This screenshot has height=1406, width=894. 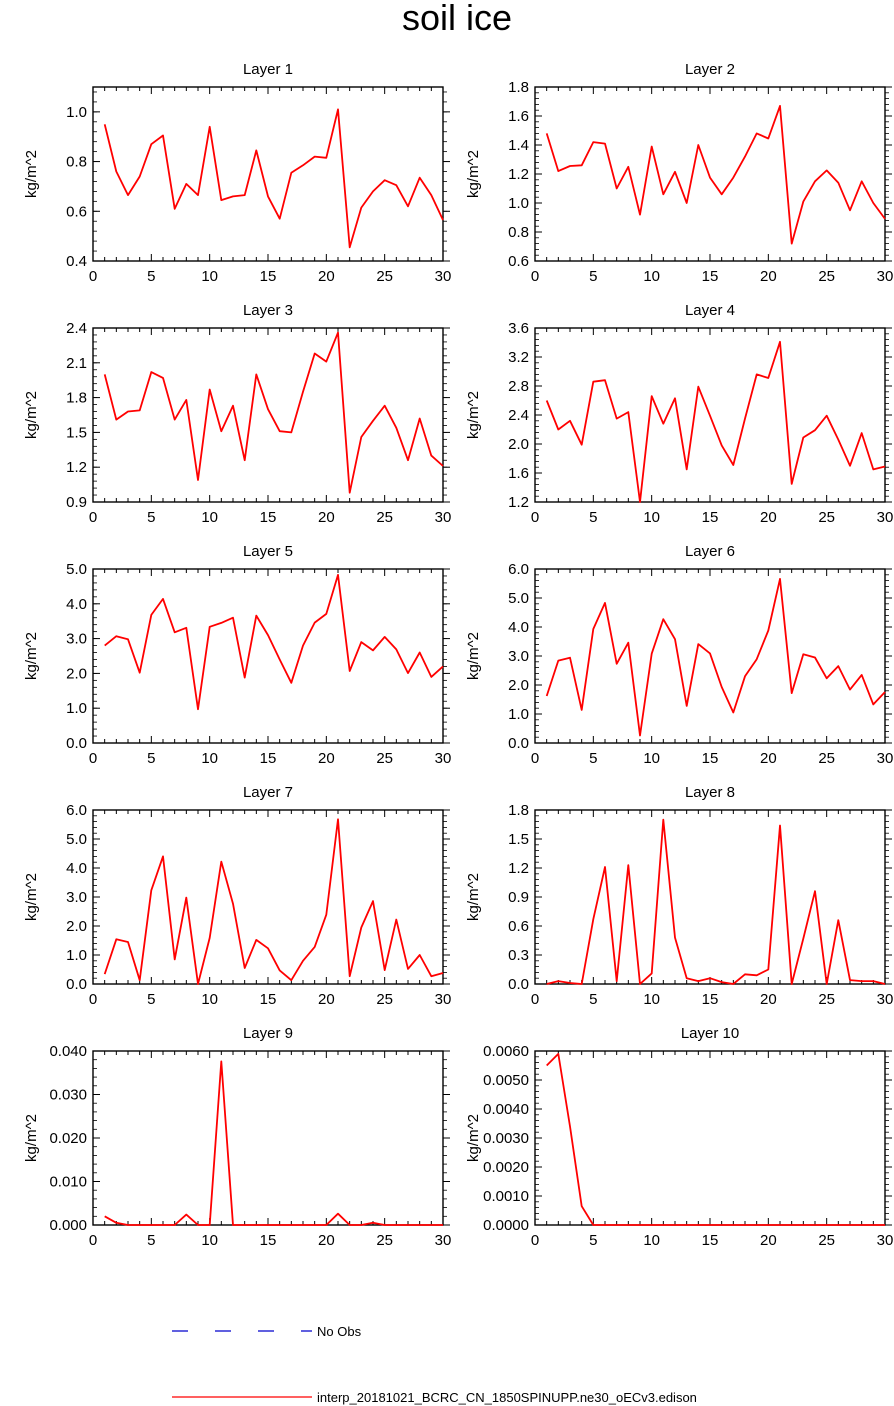 I want to click on y-tick-label: 0.010, so click(x=68, y=1182).